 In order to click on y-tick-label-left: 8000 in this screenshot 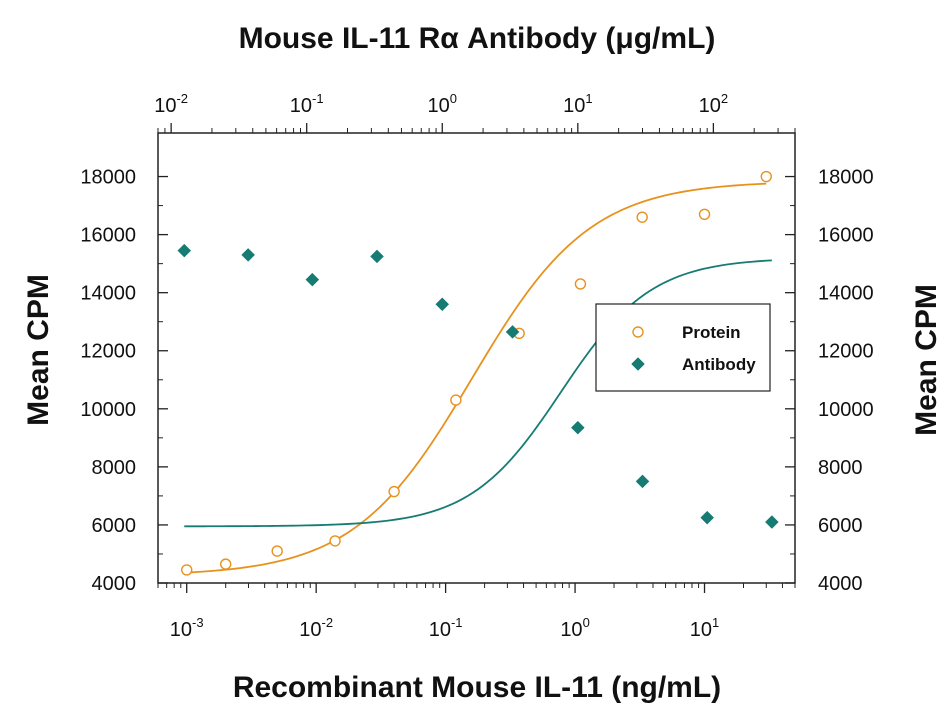, I will do `click(114, 468)`.